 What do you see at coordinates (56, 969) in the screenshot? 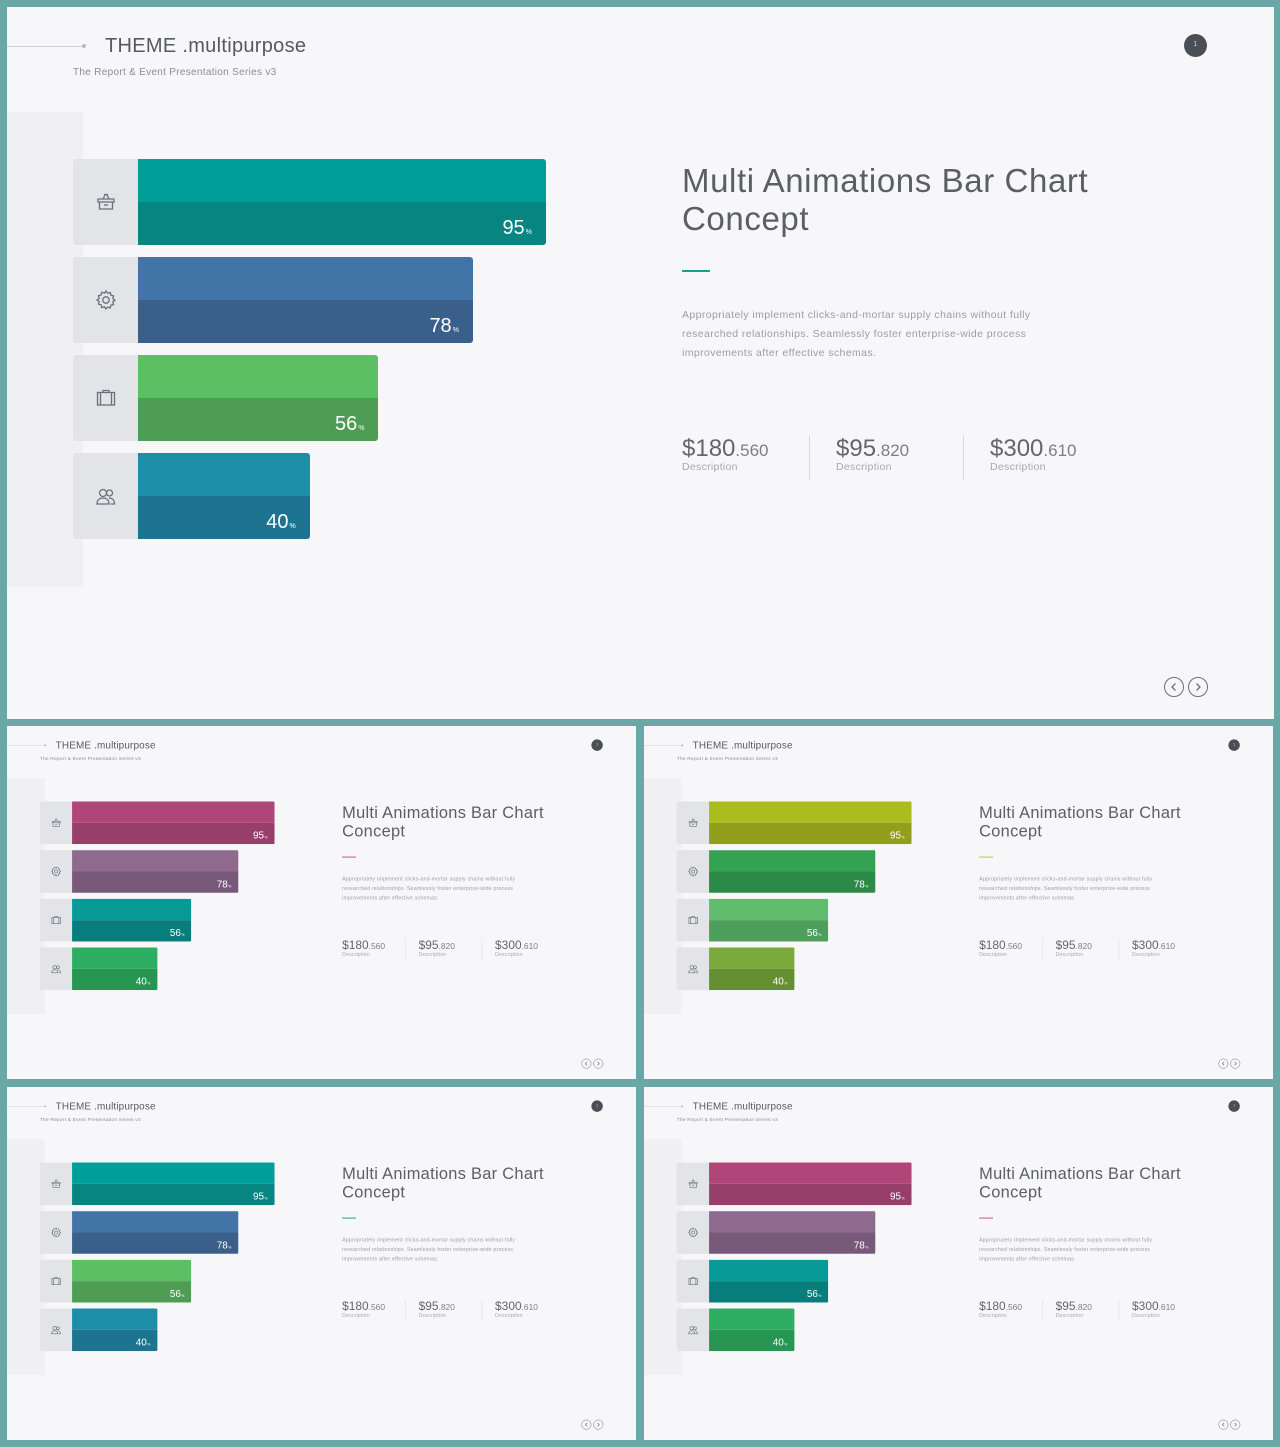
I see `users-icon` at bounding box center [56, 969].